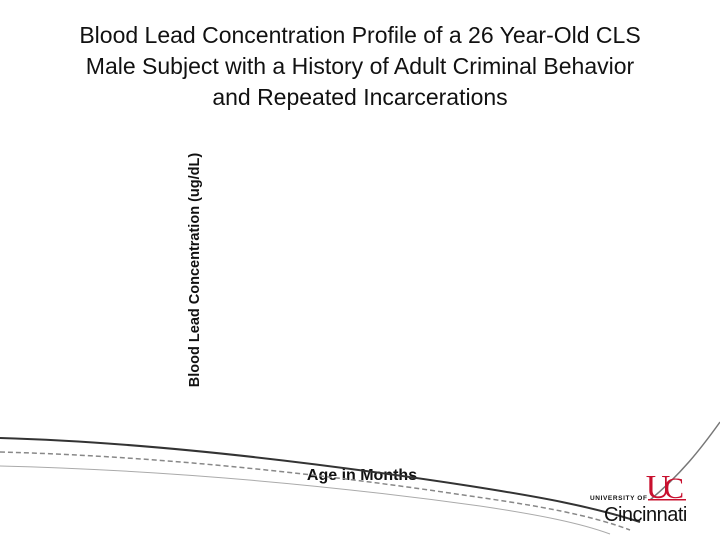 The width and height of the screenshot is (720, 540). I want to click on swoosh-line-dark, so click(320, 480).